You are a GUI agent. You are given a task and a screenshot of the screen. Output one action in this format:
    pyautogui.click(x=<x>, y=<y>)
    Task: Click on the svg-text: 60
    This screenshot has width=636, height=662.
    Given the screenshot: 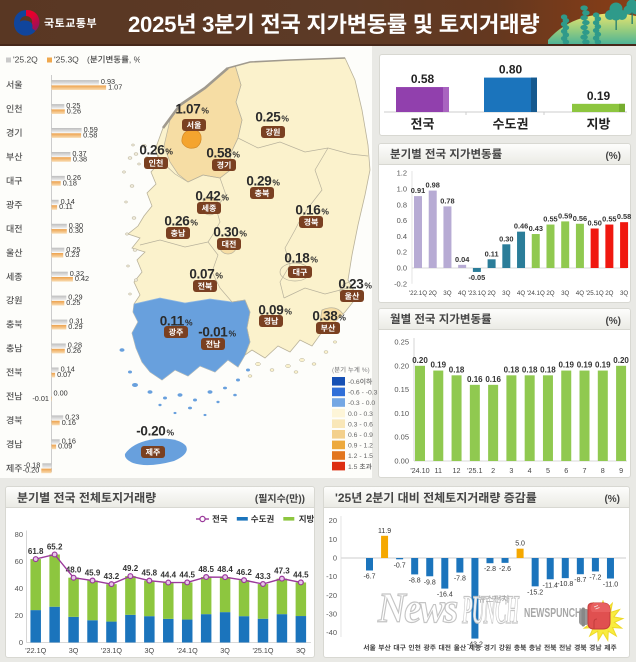 What is the action you would take?
    pyautogui.click(x=19, y=561)
    